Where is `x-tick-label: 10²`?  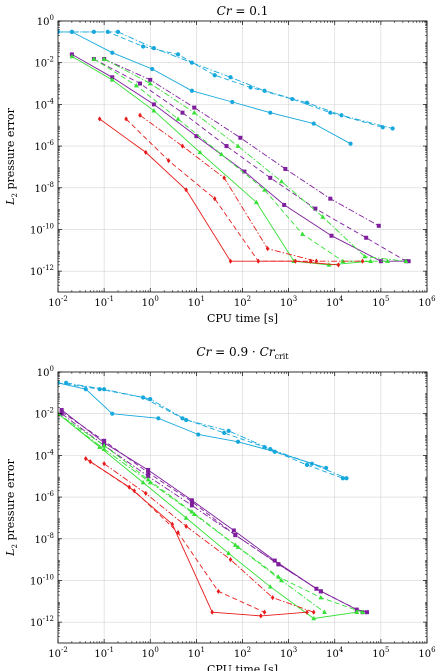 x-tick-label: 10² is located at coordinates (242, 653).